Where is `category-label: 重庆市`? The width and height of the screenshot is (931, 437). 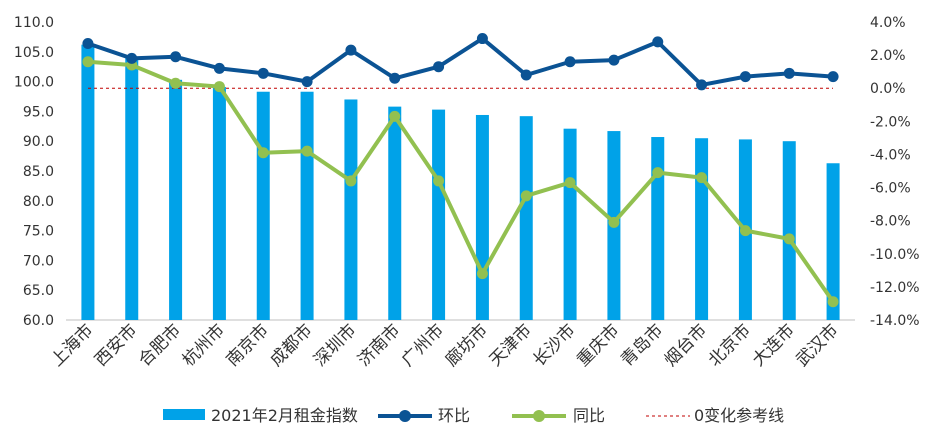 category-label: 重庆市 is located at coordinates (598, 345).